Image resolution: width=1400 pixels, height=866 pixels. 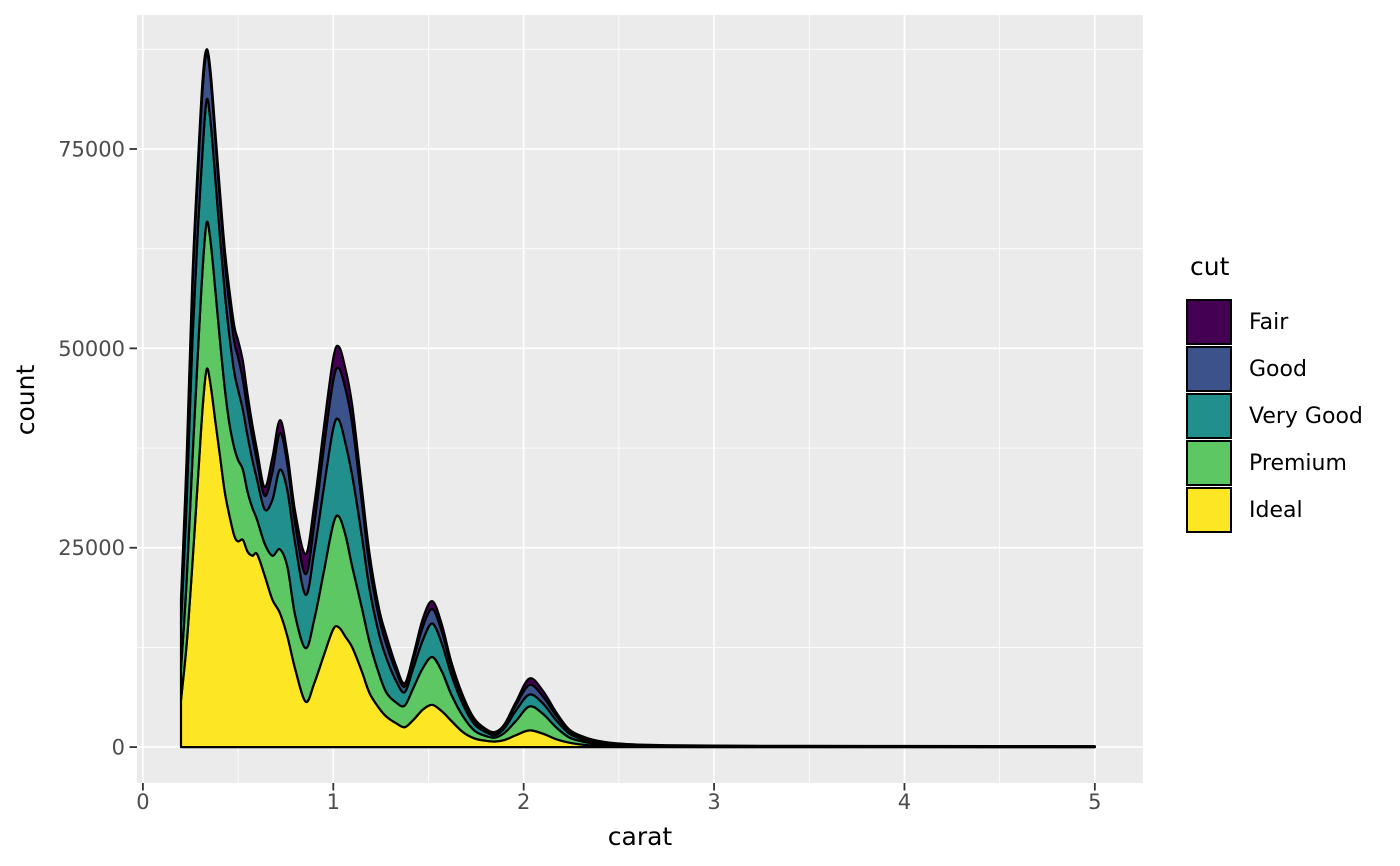 I want to click on legend-swatch-very-good, so click(x=1209, y=416).